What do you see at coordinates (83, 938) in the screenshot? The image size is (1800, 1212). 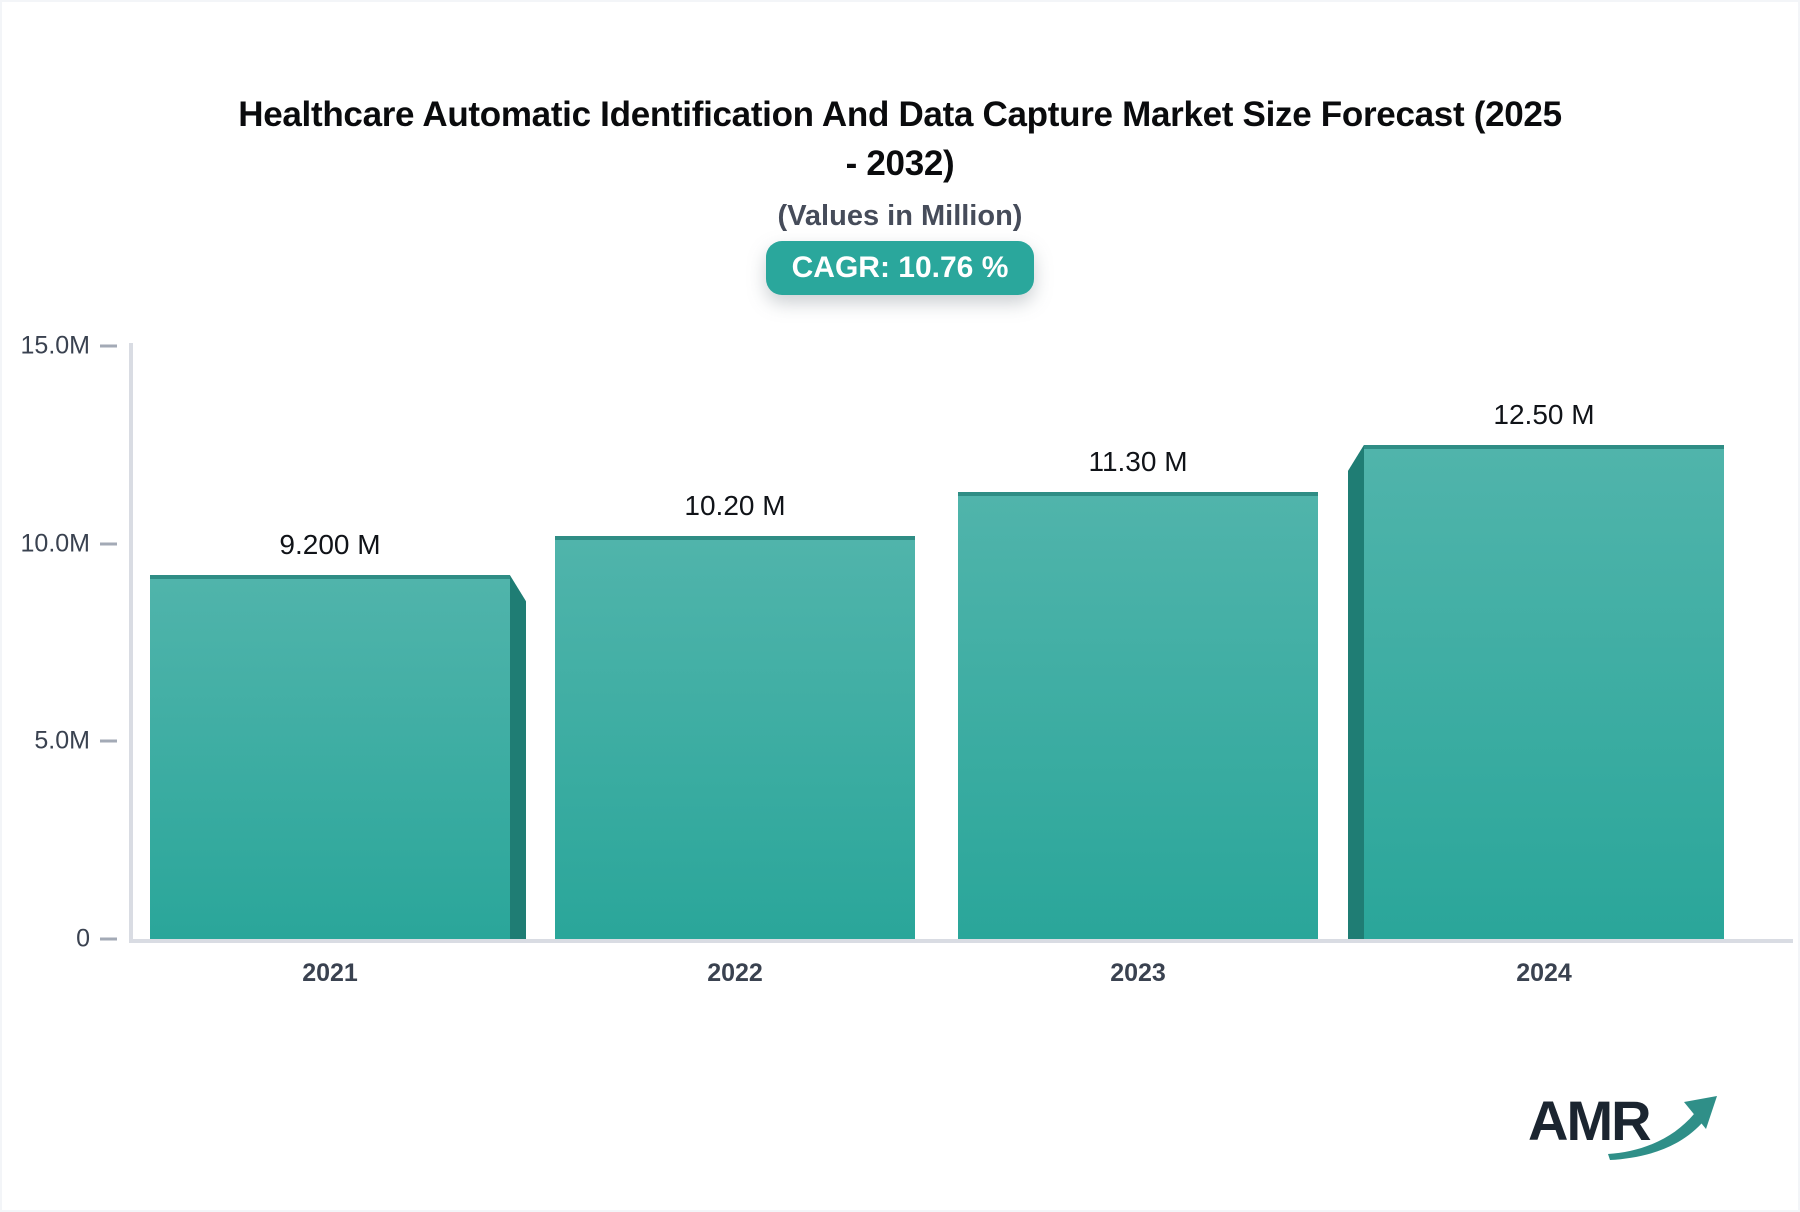 I see `y-axis-tick-label: 0` at bounding box center [83, 938].